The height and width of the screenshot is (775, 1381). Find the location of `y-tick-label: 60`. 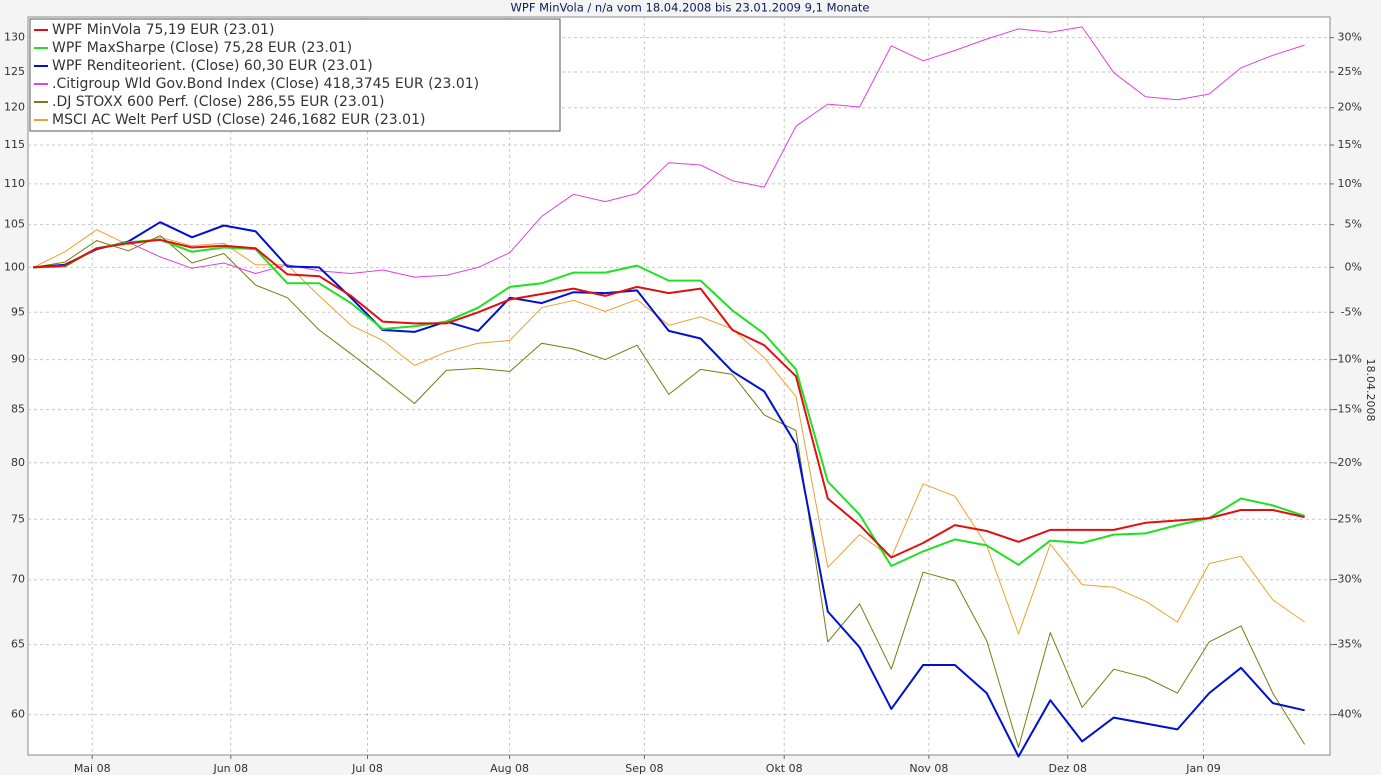

y-tick-label: 60 is located at coordinates (18, 714).